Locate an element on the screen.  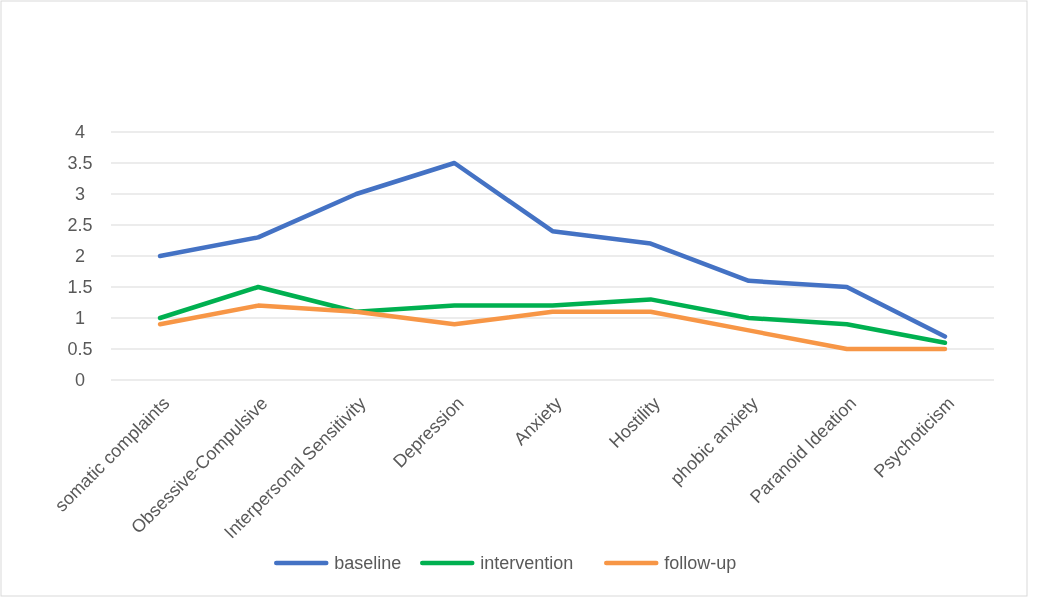
legend-label: follow-up is located at coordinates (700, 563).